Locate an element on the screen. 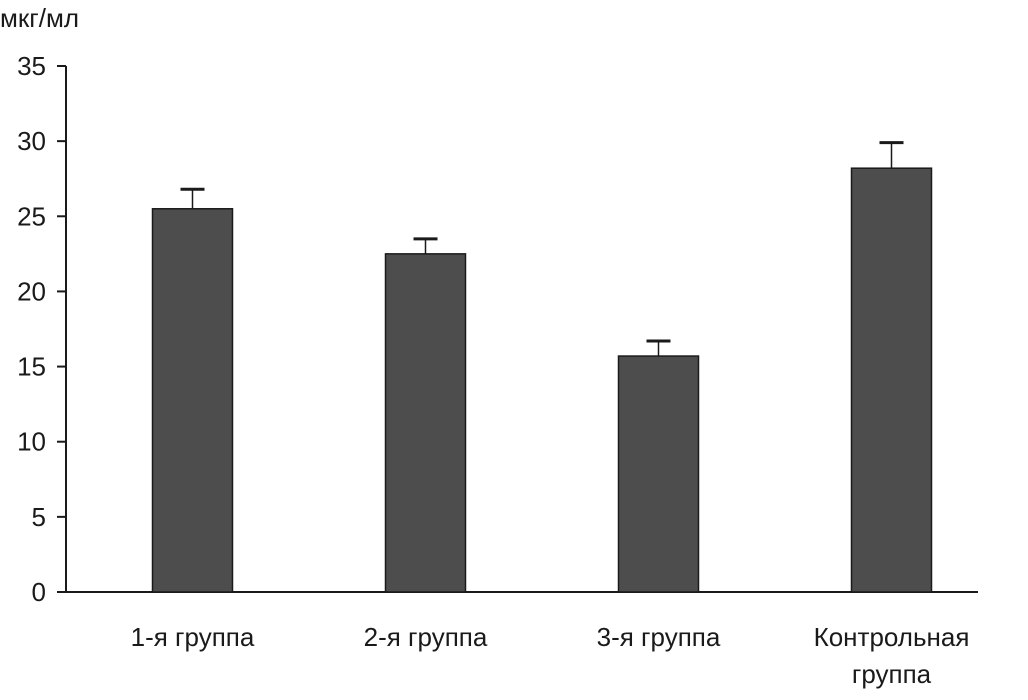 This screenshot has width=1028, height=700. y-tick-label: 15 is located at coordinates (31, 367).